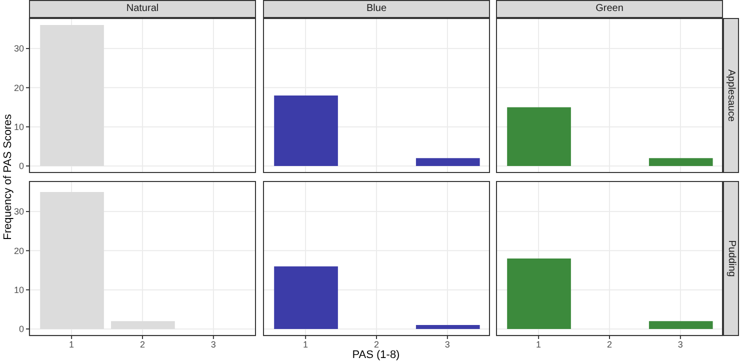  I want to click on chart-title: Blue, so click(376, 9).